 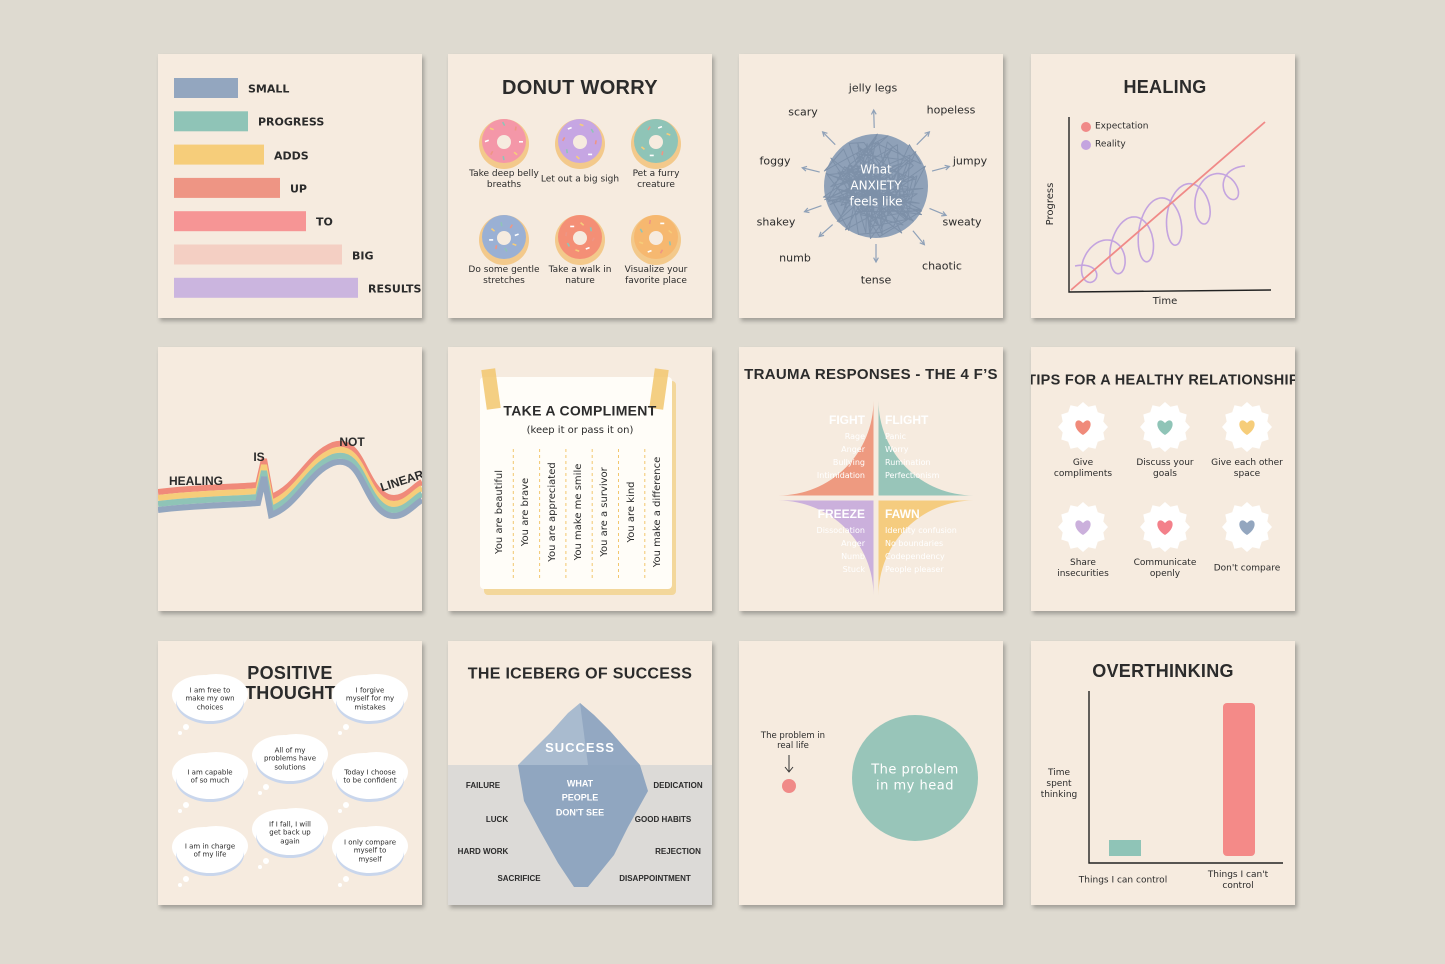 I want to click on thought: I only compare myself to myself, so click(x=370, y=851).